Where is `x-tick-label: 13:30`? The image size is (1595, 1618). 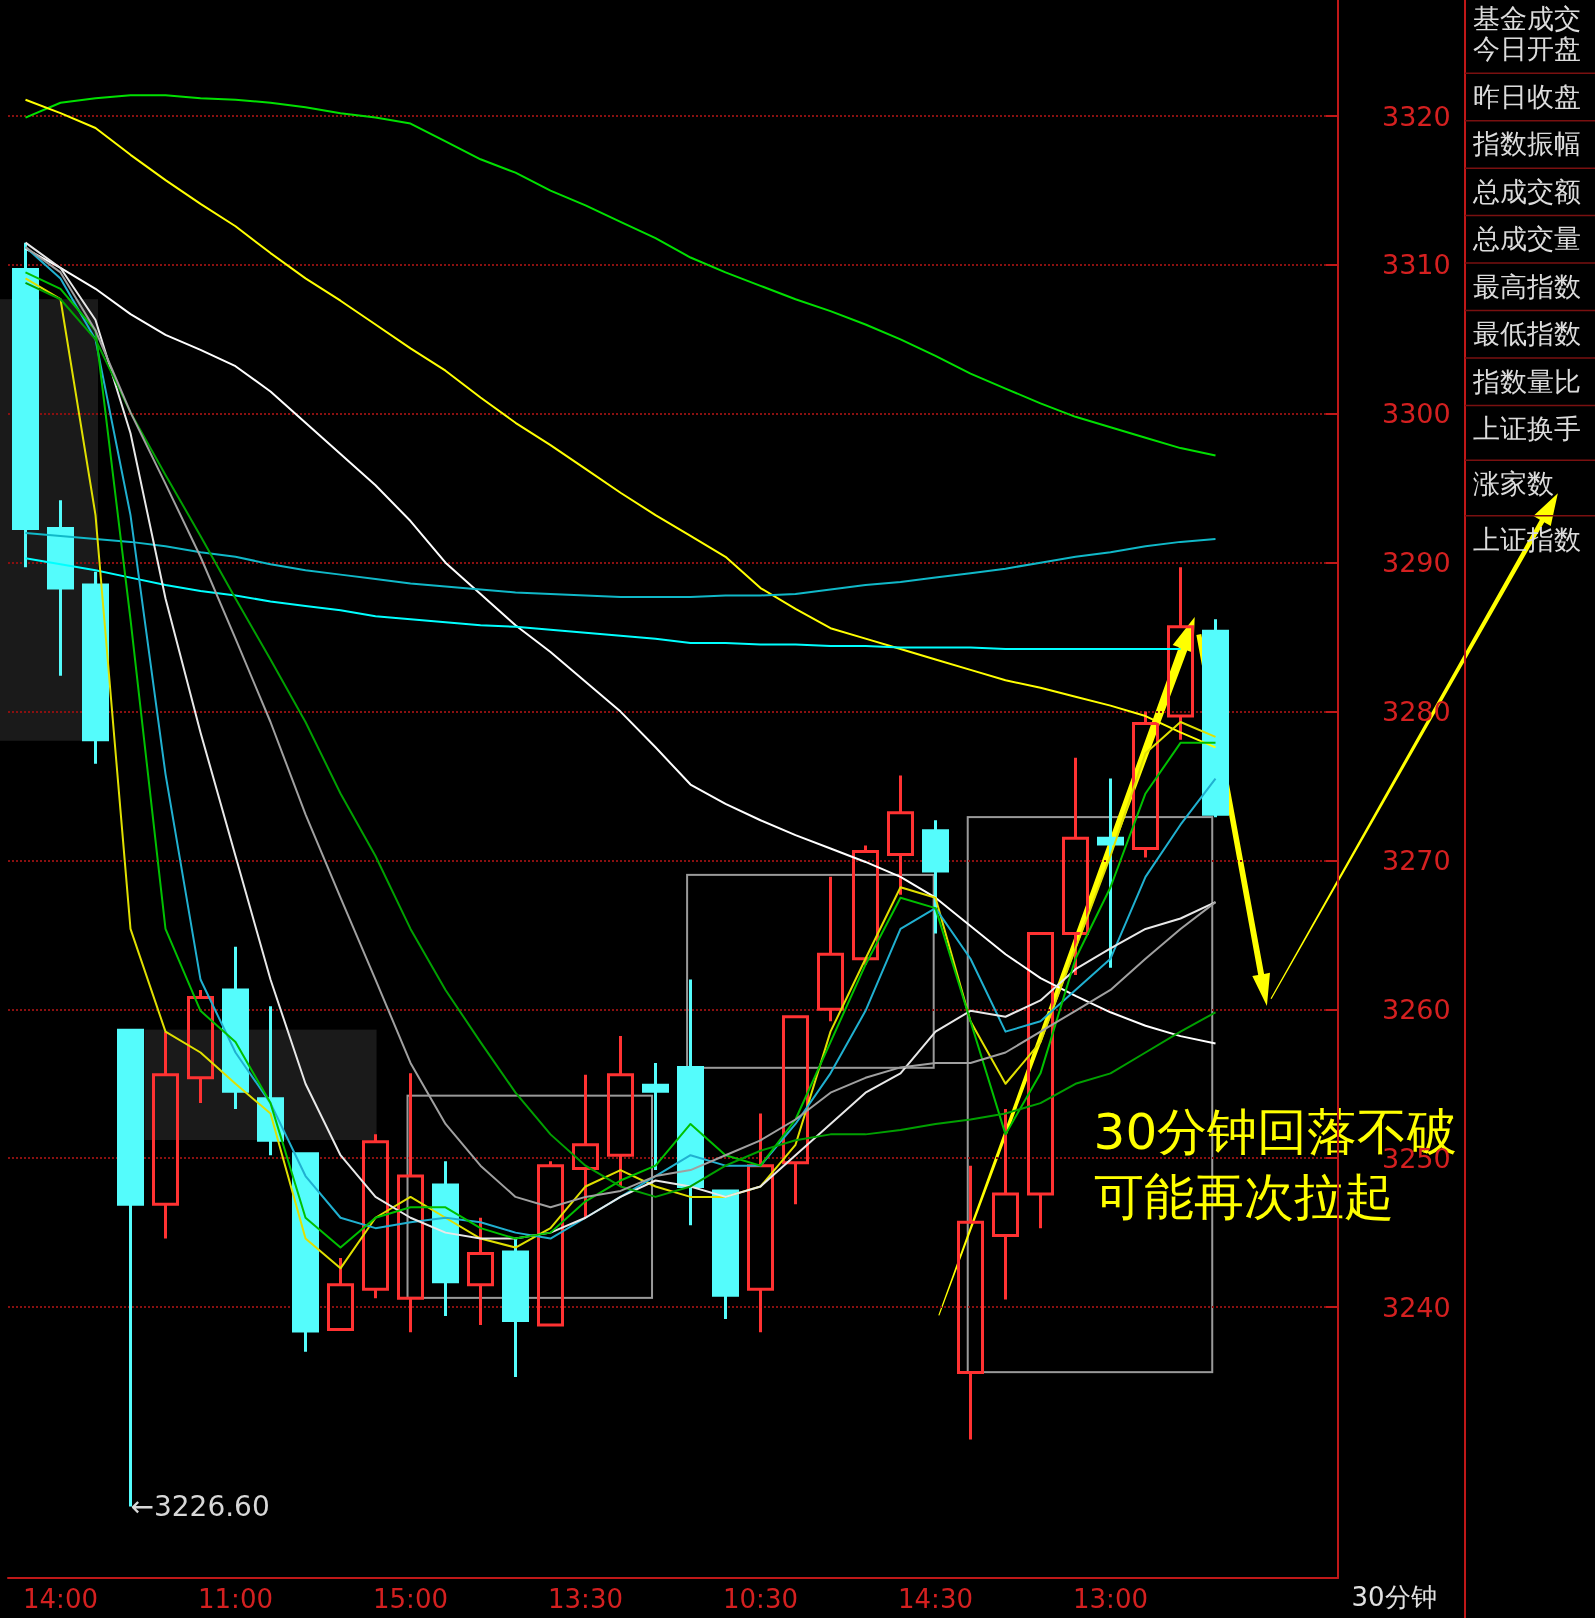
x-tick-label: 13:30 is located at coordinates (585, 1599).